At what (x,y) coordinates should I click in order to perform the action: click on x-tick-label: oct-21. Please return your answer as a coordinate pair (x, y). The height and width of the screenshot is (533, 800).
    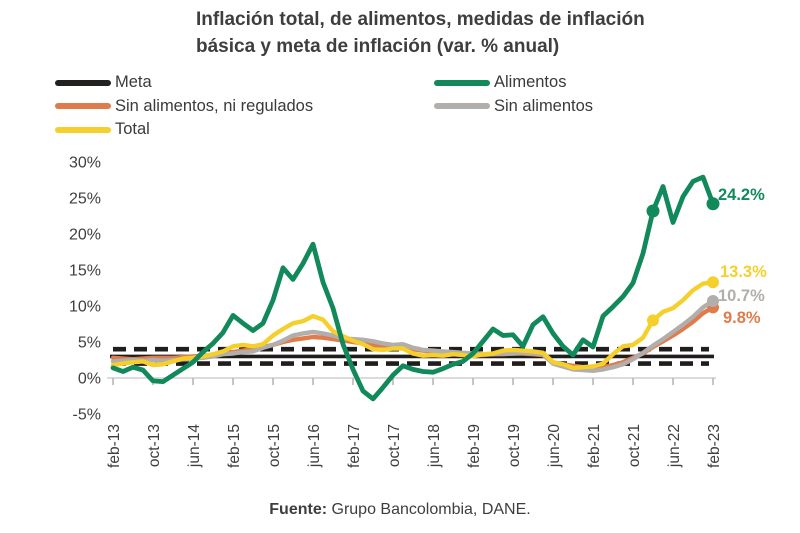
    Looking at the image, I should click on (634, 445).